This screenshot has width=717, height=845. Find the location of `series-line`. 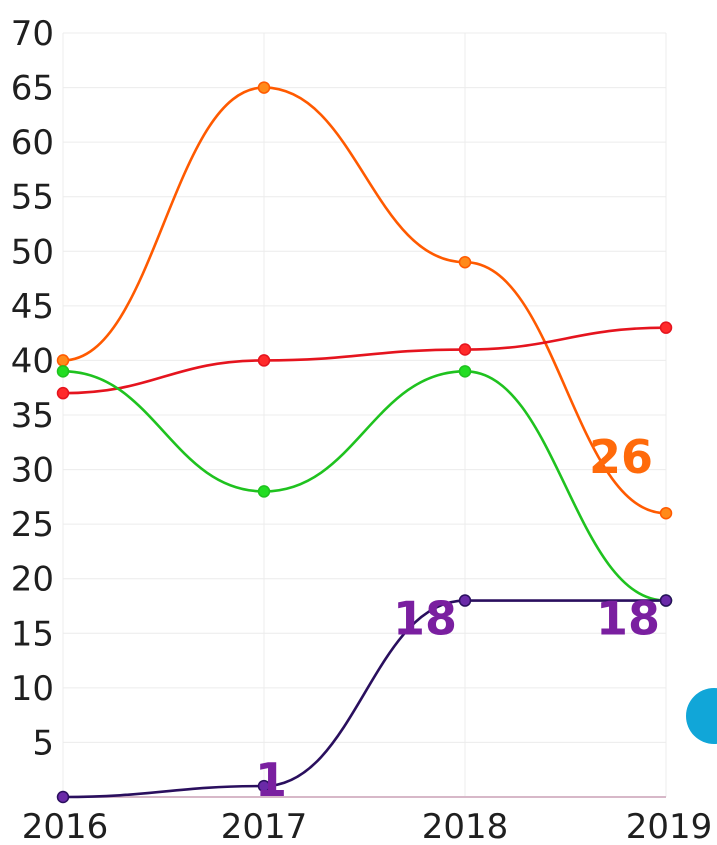

series-line is located at coordinates (364, 360).